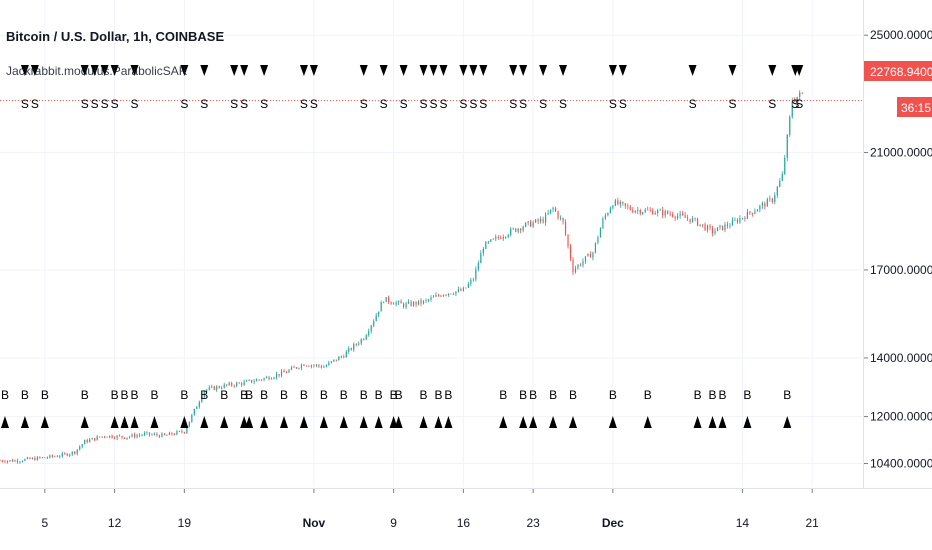 This screenshot has height=550, width=932. I want to click on chart-title: Bitcoin / U.S. Dollar, 1h, COINBASE, so click(115, 36).